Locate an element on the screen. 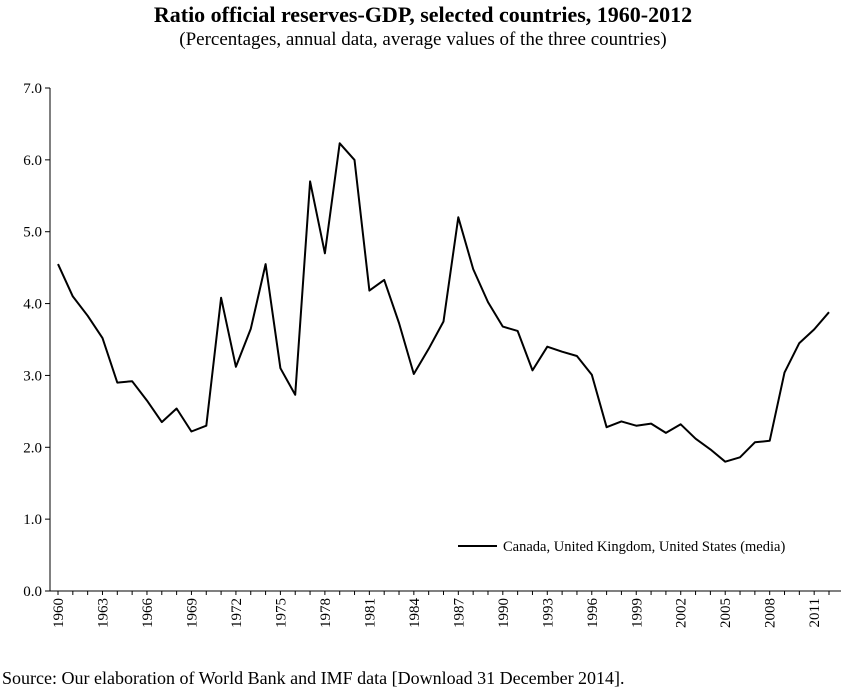  x-tick-label: 1984 is located at coordinates (415, 613).